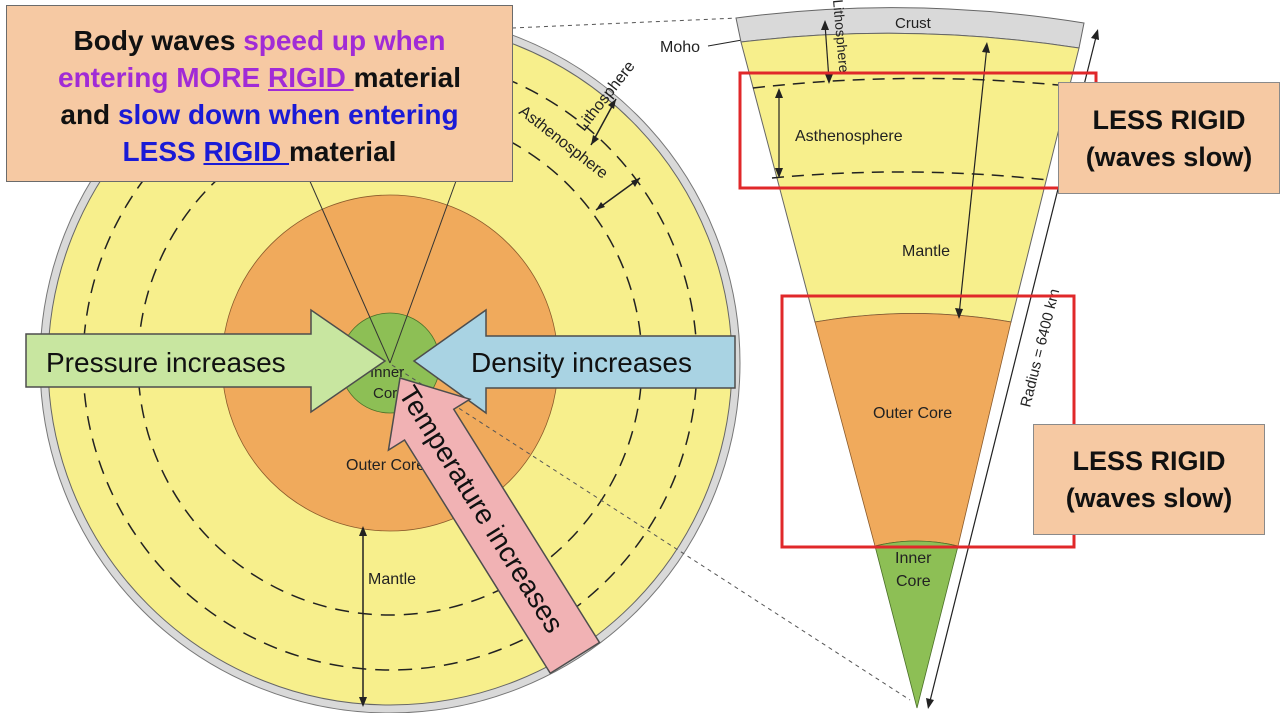 This screenshot has width=1280, height=713. What do you see at coordinates (163, 151) in the screenshot?
I see `callout-less-text: LESS` at bounding box center [163, 151].